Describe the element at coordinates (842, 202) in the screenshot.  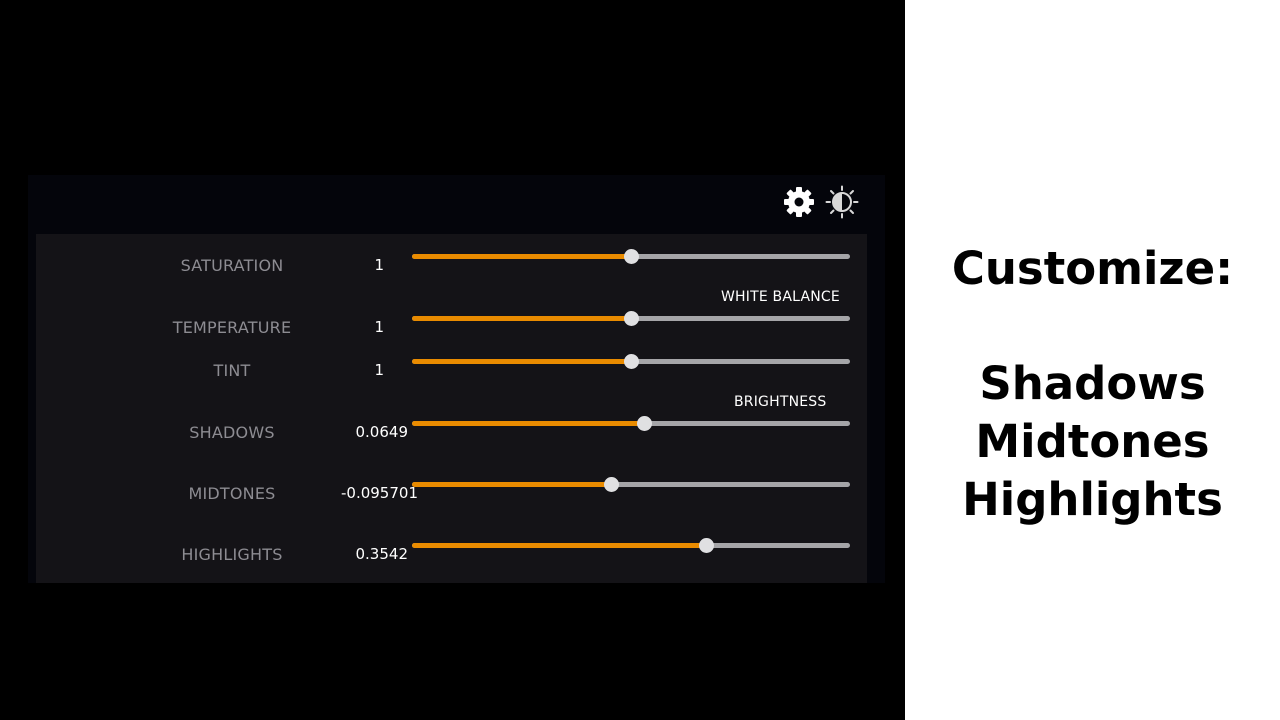
I see `contrast-icon` at that location.